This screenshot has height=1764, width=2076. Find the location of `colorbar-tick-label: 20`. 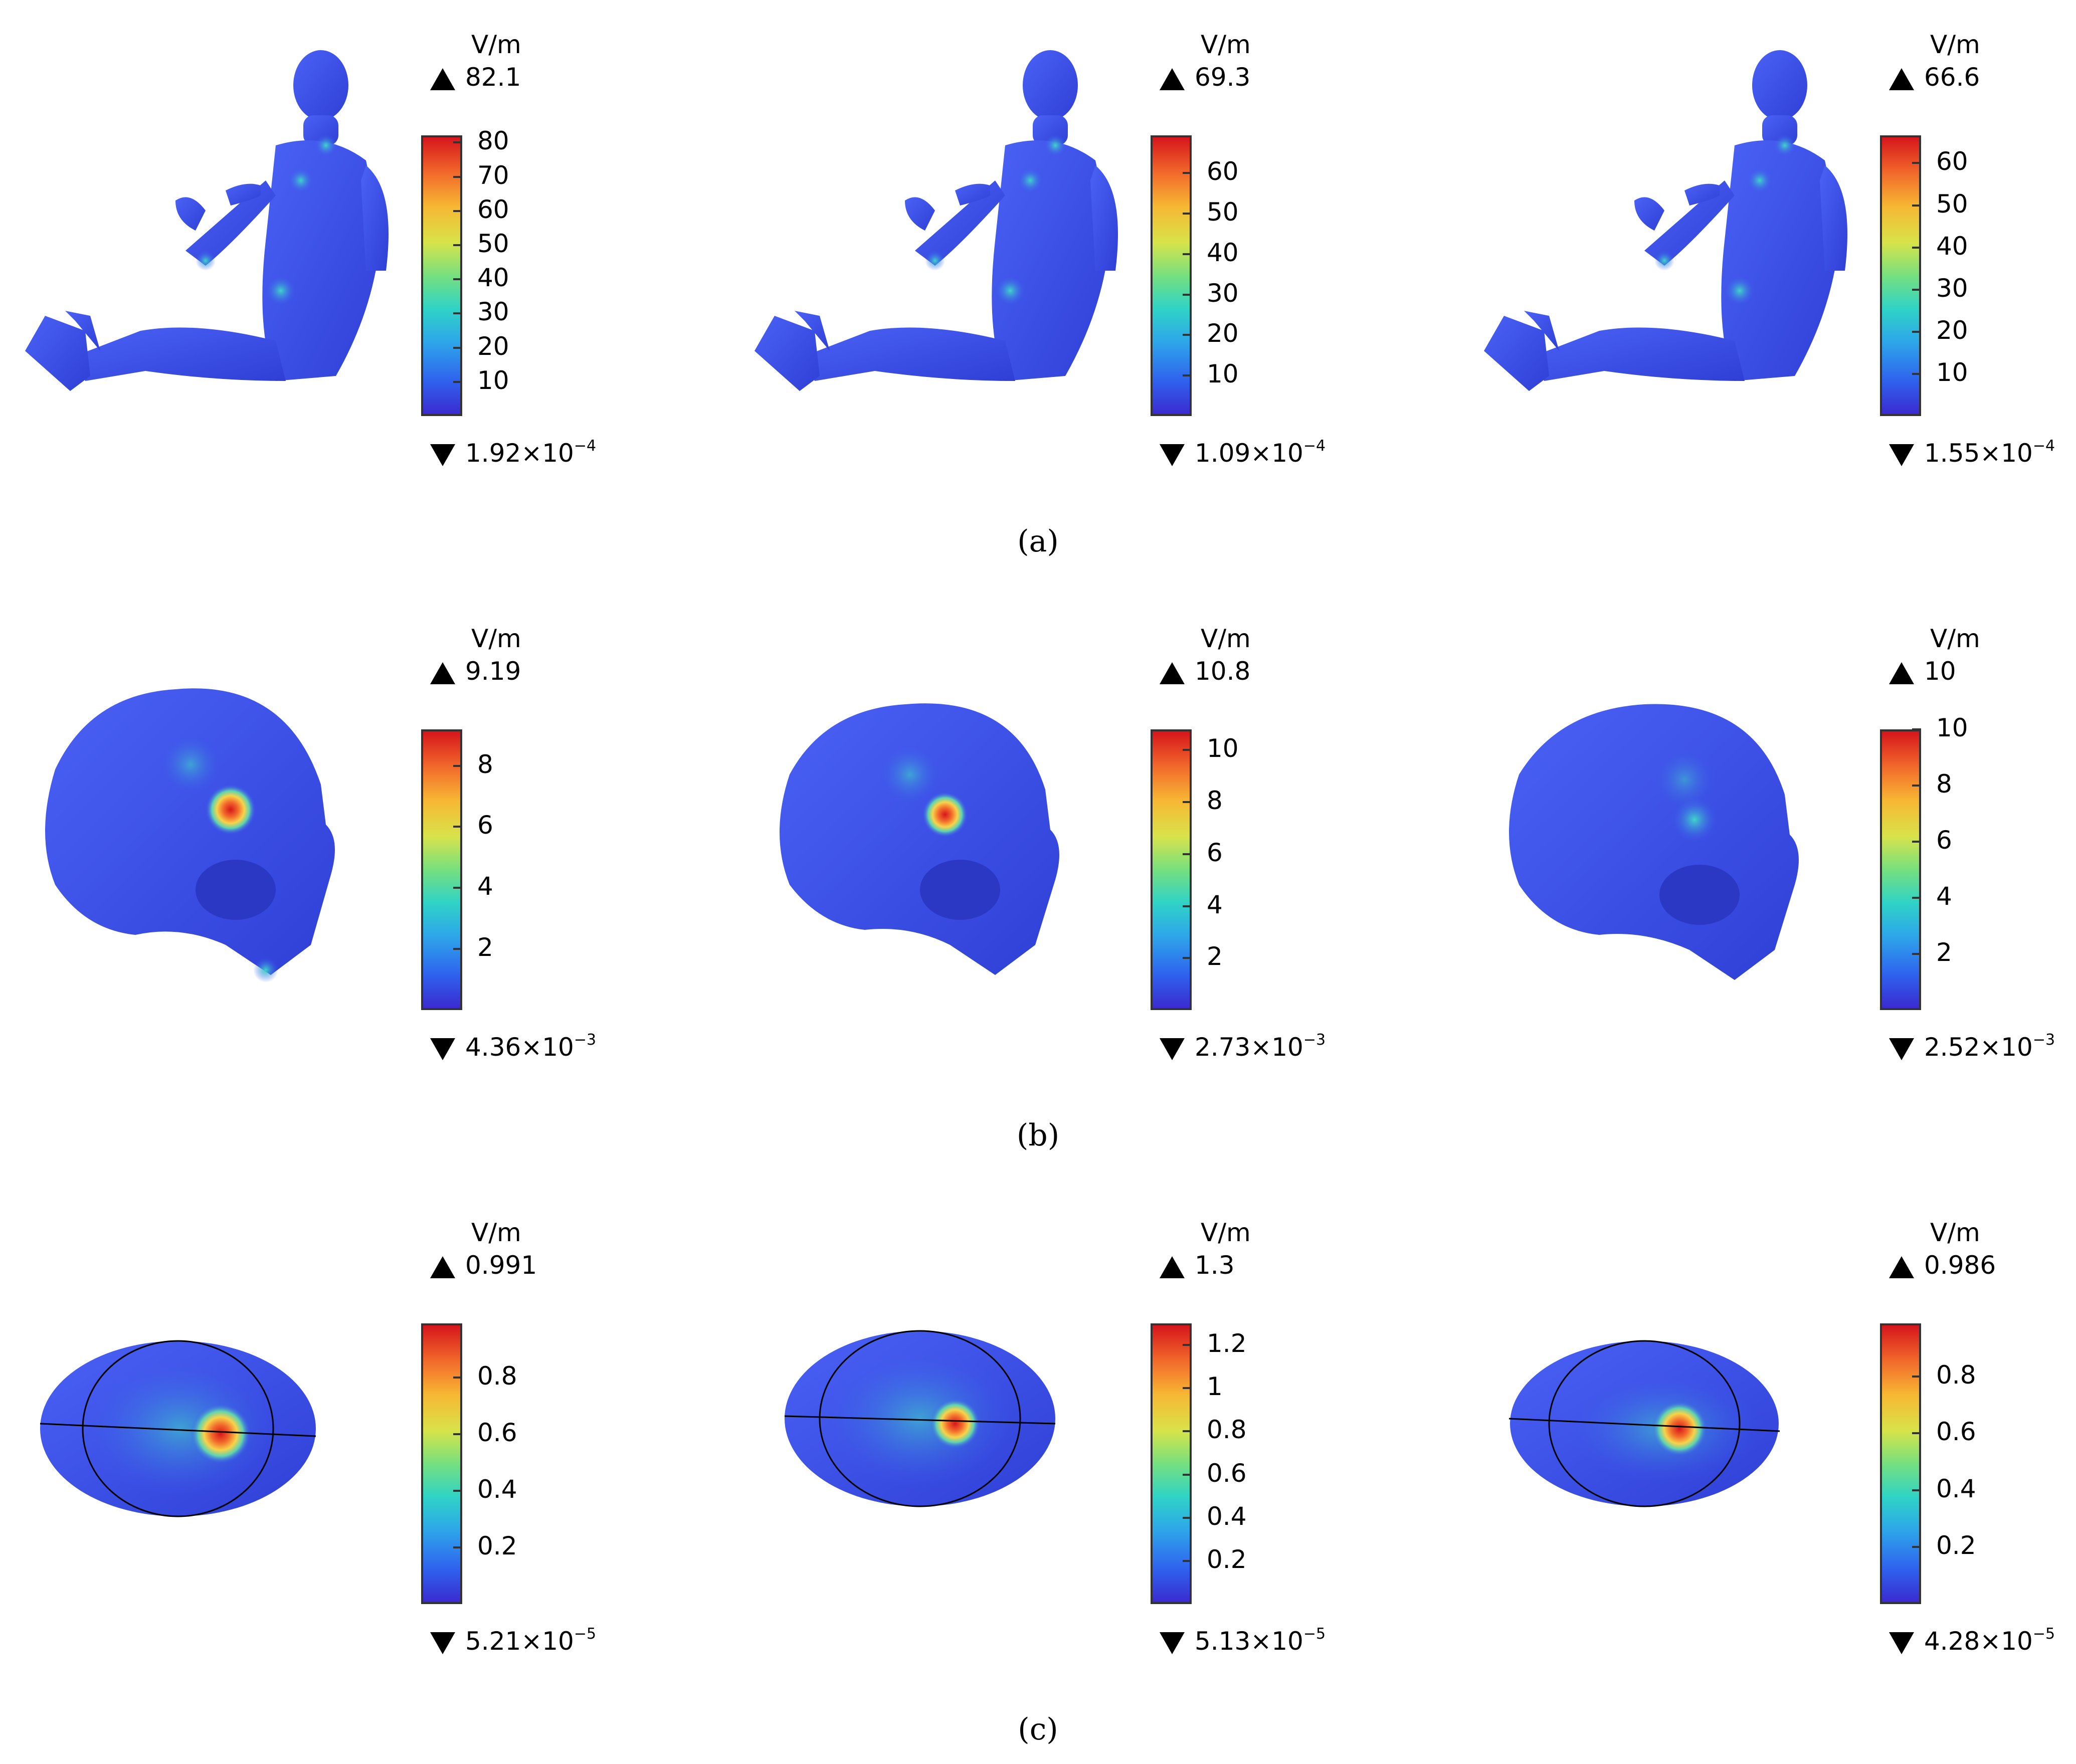

colorbar-tick-label: 20 is located at coordinates (1223, 333).